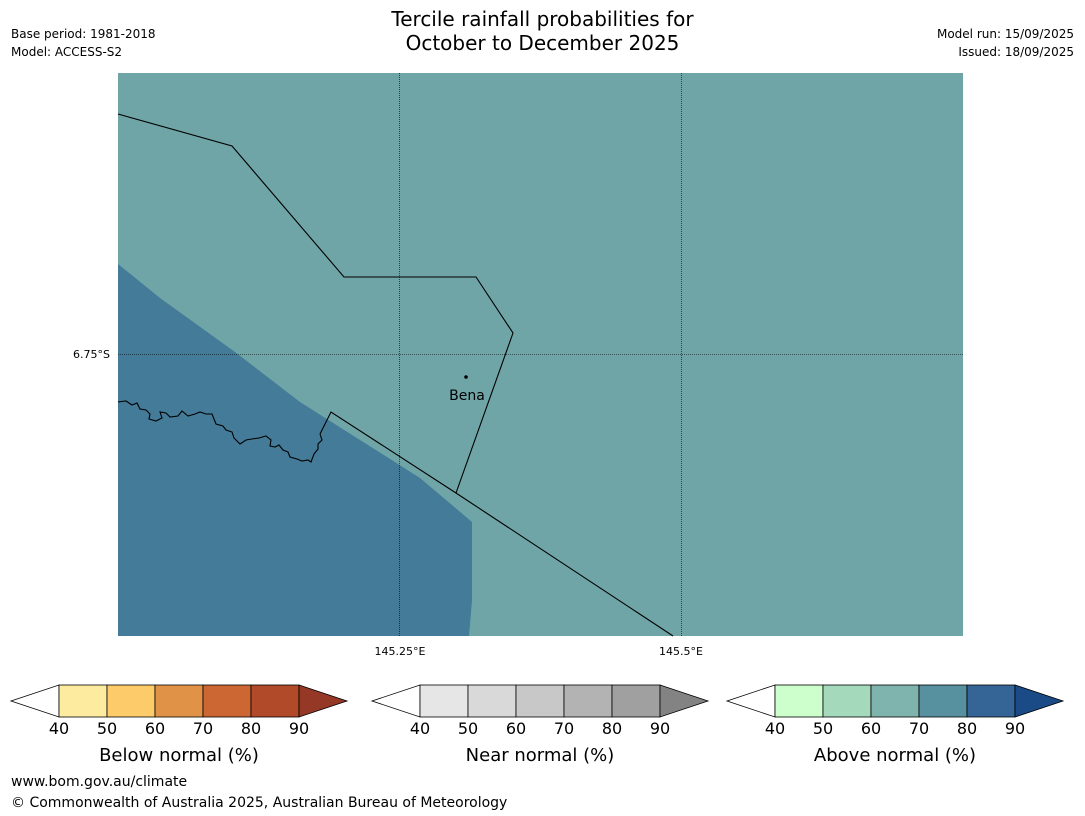  I want to click on base-period: Base period: 1981-2018, so click(83, 34).